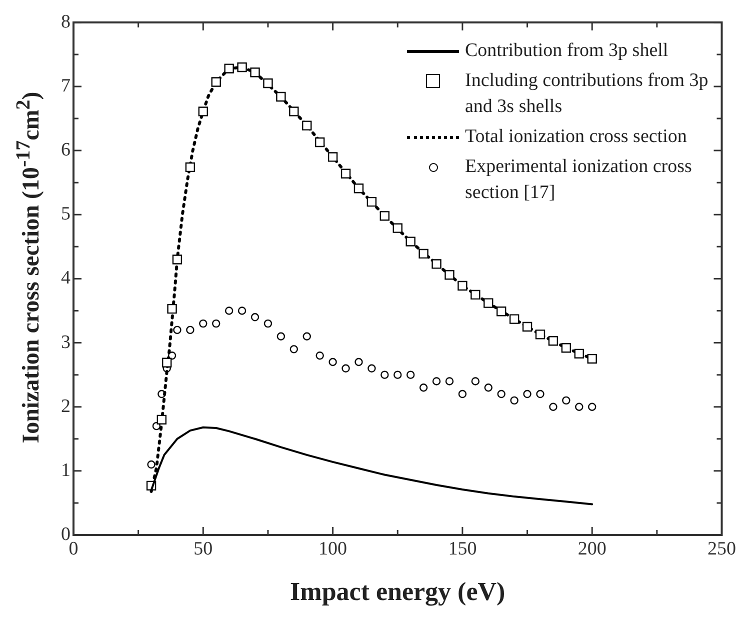  What do you see at coordinates (65, 534) in the screenshot?
I see `y-tick-label: 0` at bounding box center [65, 534].